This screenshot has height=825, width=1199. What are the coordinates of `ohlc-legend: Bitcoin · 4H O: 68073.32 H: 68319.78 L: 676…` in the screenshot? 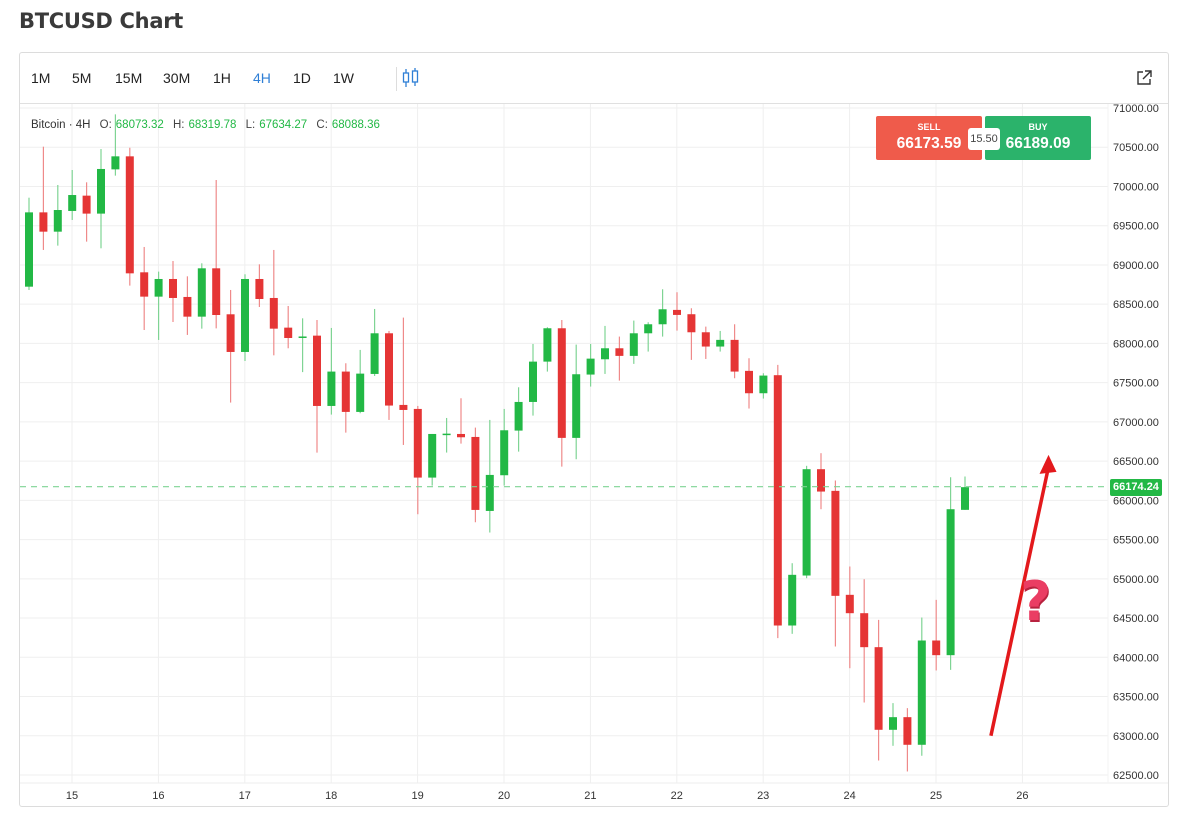 It's located at (205, 125).